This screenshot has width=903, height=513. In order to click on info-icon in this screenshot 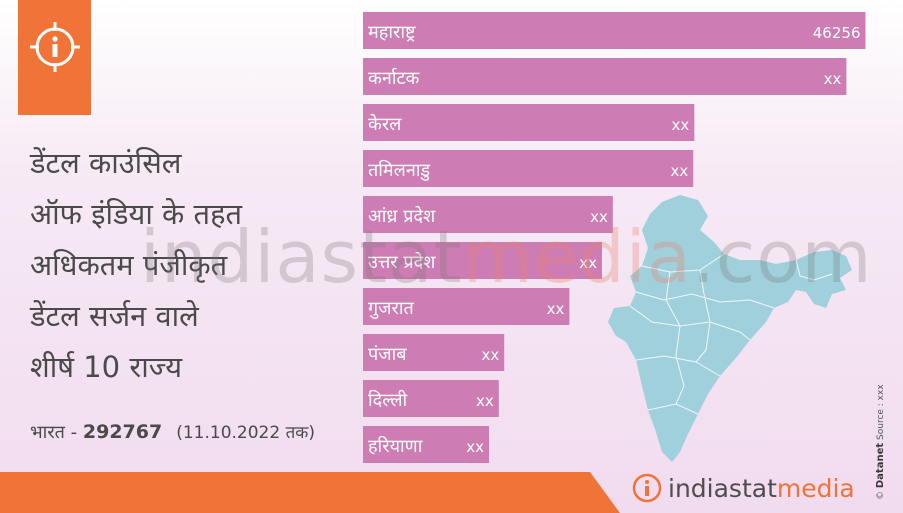, I will do `click(55, 47)`.